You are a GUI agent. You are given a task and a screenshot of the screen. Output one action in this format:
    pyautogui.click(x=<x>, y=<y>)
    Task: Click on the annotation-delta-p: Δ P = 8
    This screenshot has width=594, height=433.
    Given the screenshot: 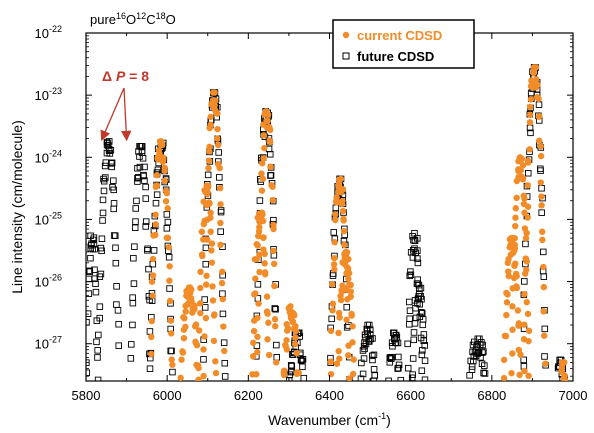 What is the action you would take?
    pyautogui.click(x=124, y=105)
    